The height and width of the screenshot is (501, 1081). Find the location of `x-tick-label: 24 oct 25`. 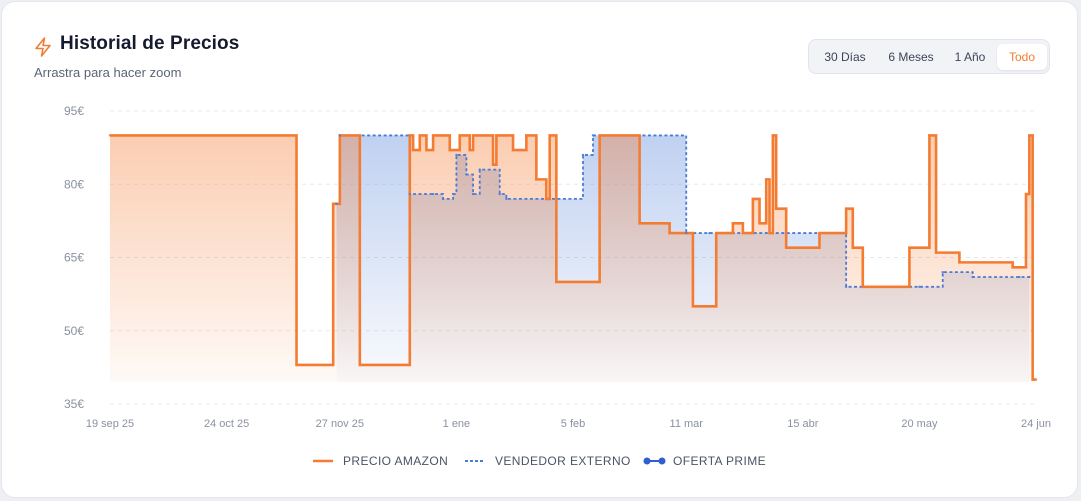

x-tick-label: 24 oct 25 is located at coordinates (226, 424).